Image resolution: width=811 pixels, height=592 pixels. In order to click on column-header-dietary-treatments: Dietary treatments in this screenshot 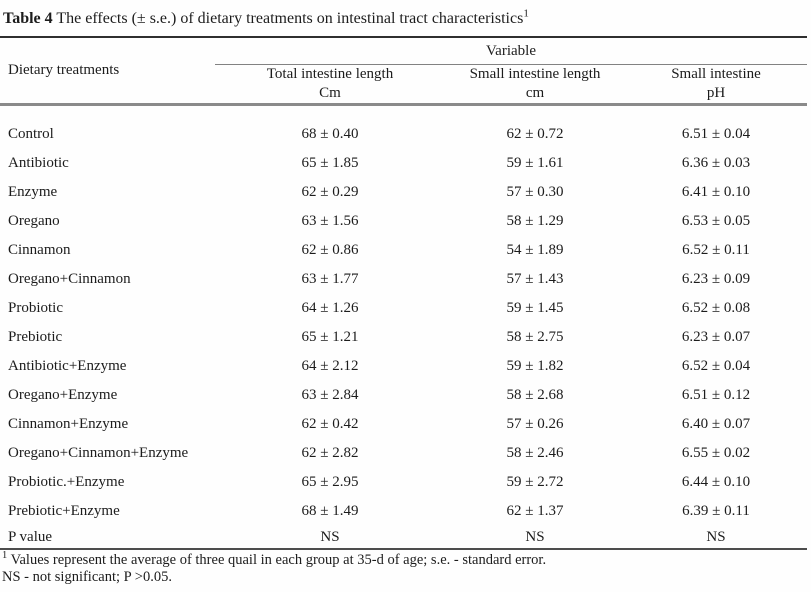, I will do `click(64, 70)`.